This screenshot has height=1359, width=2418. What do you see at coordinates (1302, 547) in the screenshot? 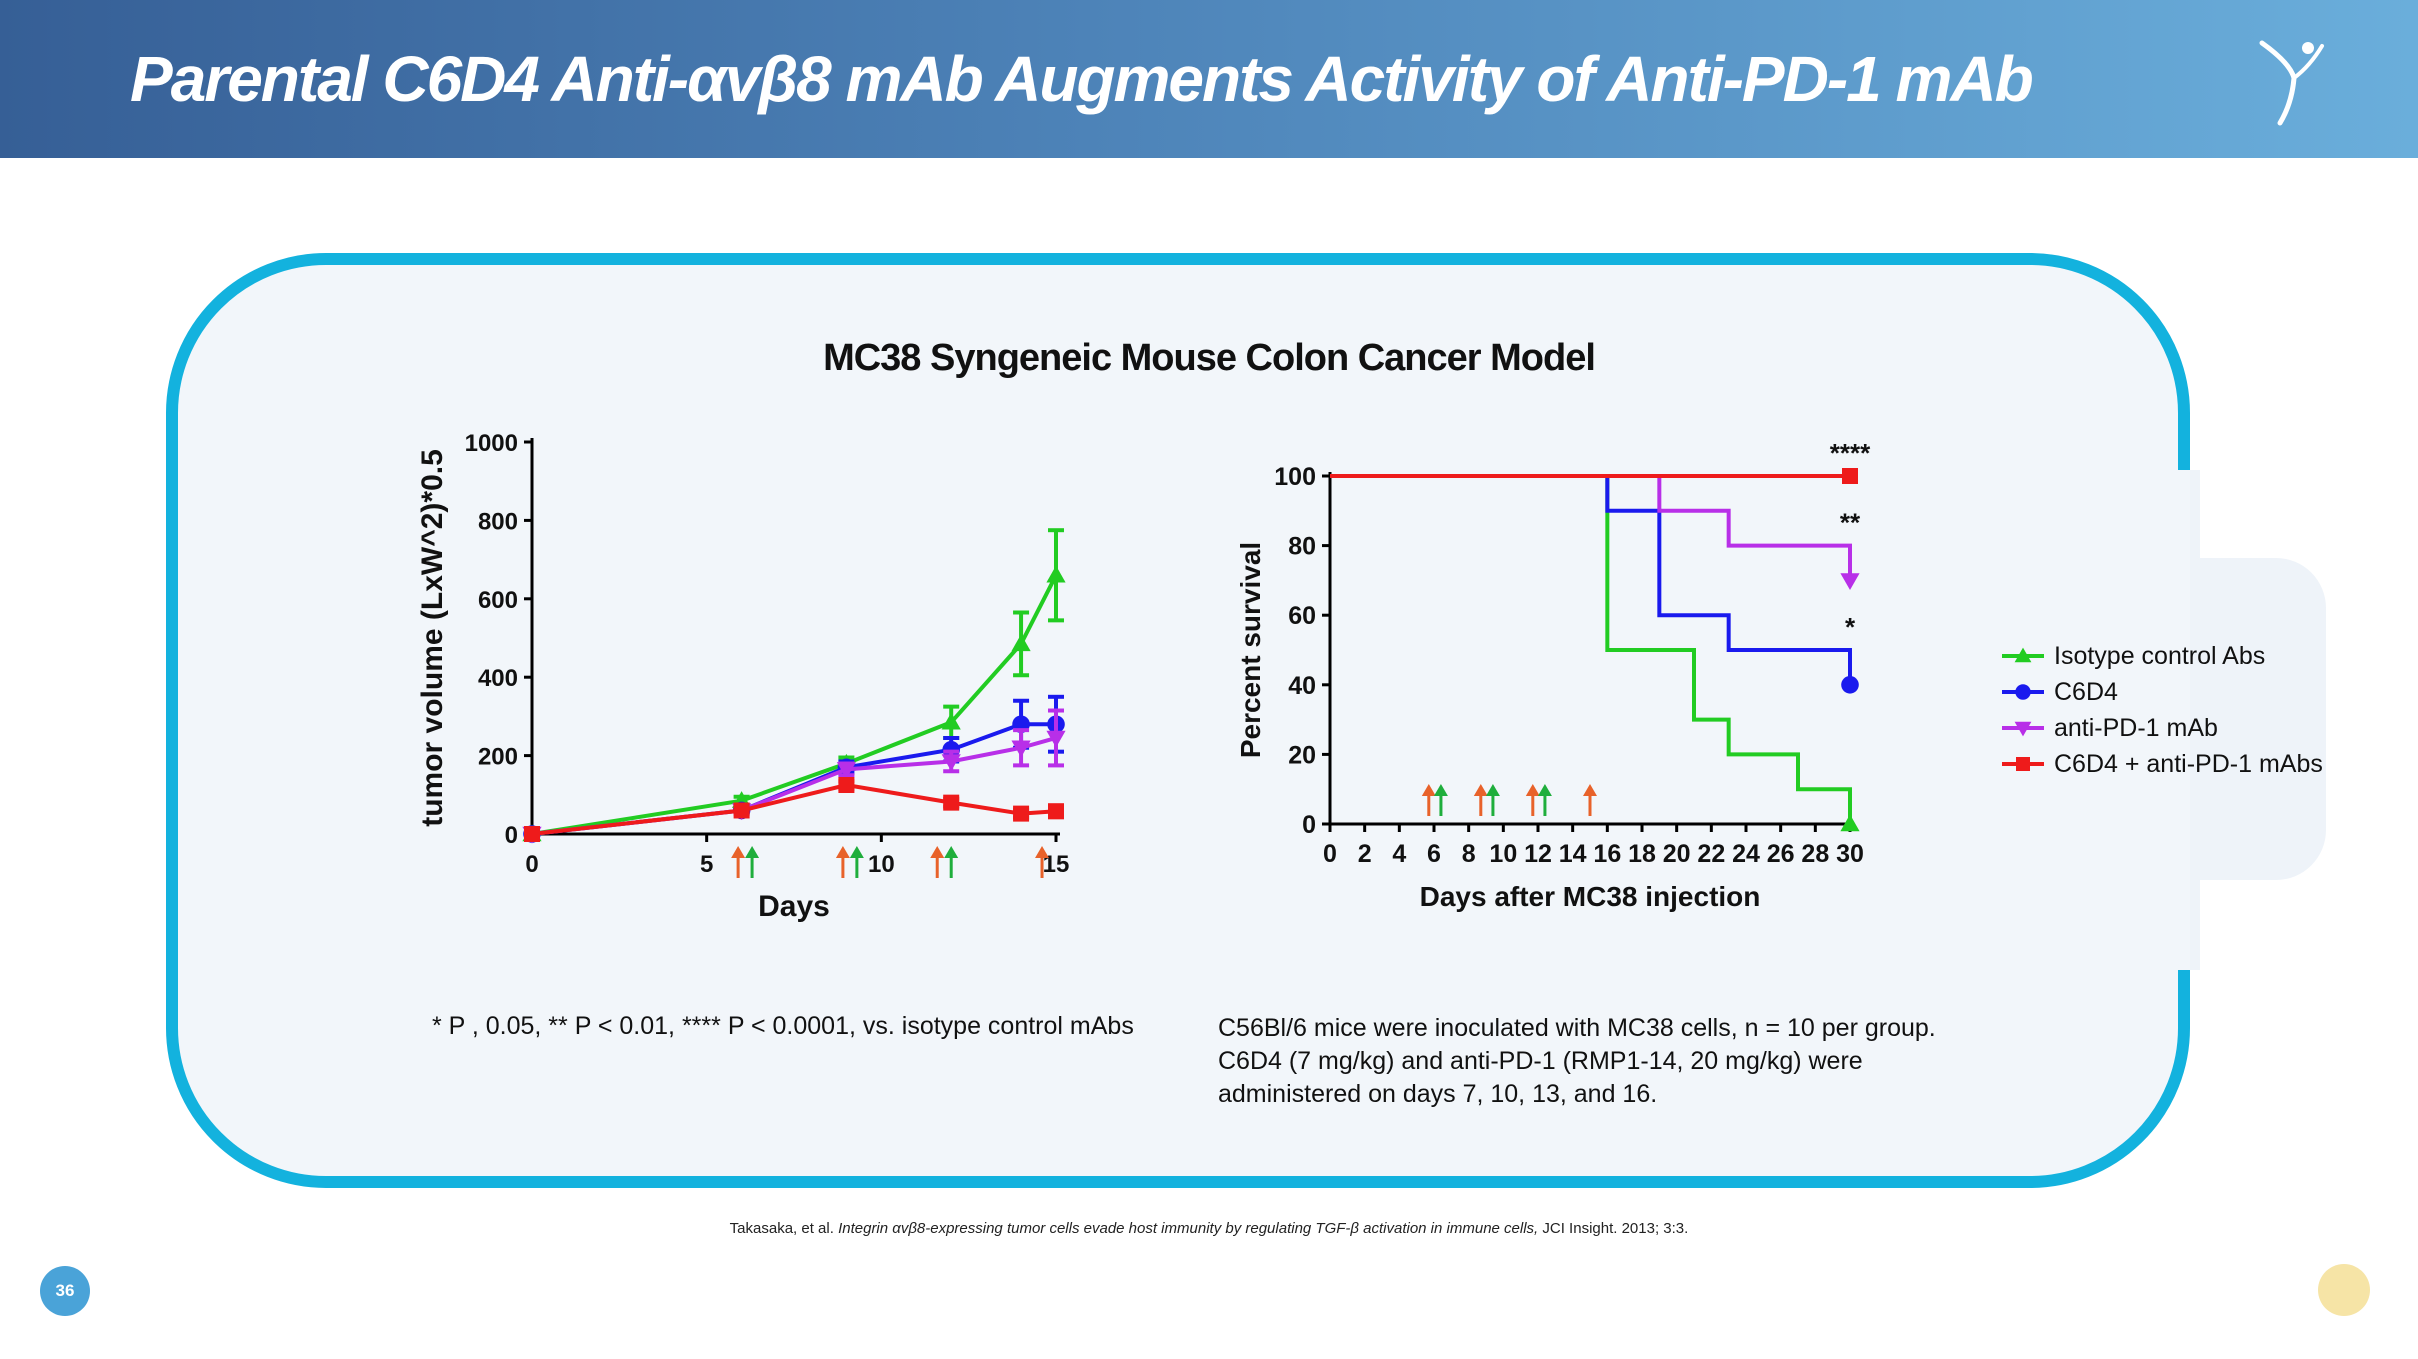
I see `y-tick-label: 80` at bounding box center [1302, 547].